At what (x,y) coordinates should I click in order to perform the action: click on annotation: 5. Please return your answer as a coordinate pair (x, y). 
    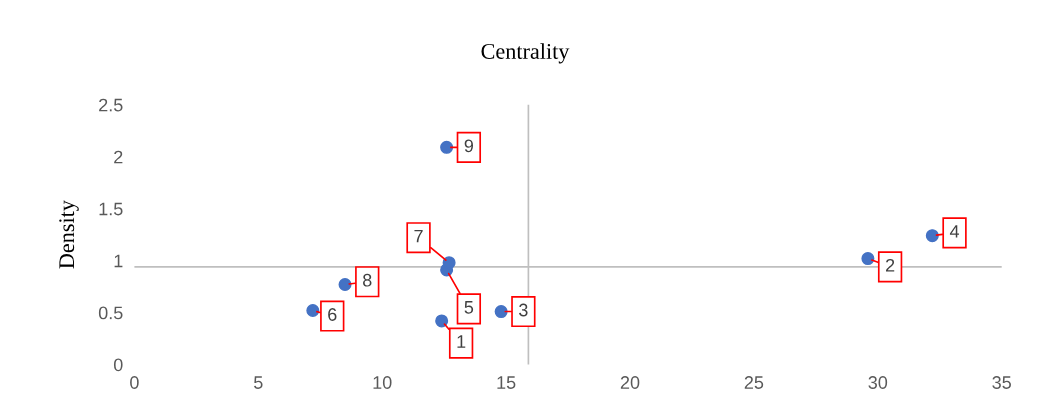
    Looking at the image, I should click on (469, 307).